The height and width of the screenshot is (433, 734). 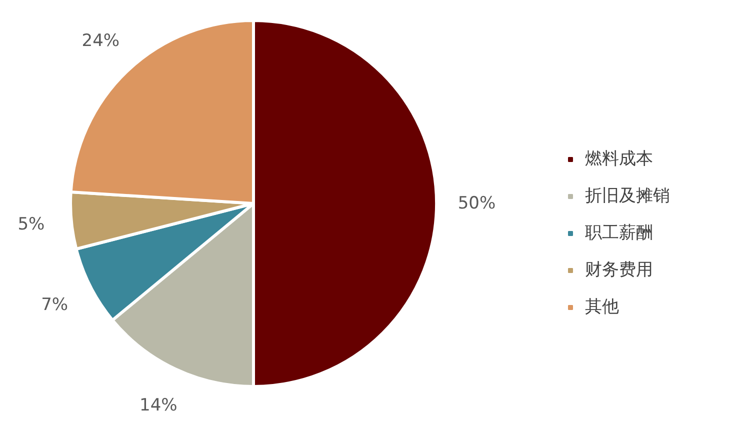 I want to click on legend-label: 折旧及摊销, so click(x=627, y=196).